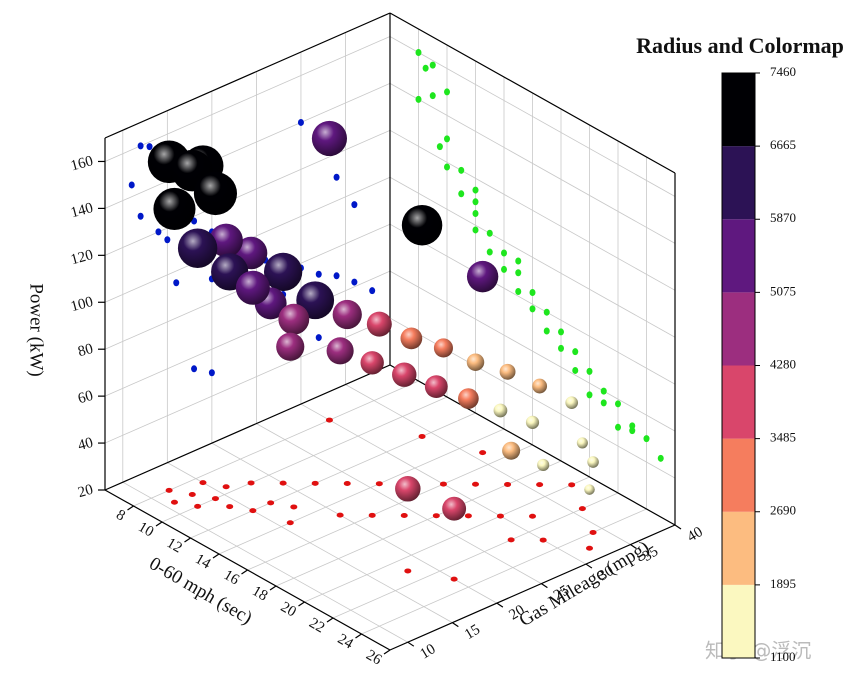 The height and width of the screenshot is (688, 862). Describe the element at coordinates (783, 656) in the screenshot. I see `colorbar-tick-label: 1100` at that location.